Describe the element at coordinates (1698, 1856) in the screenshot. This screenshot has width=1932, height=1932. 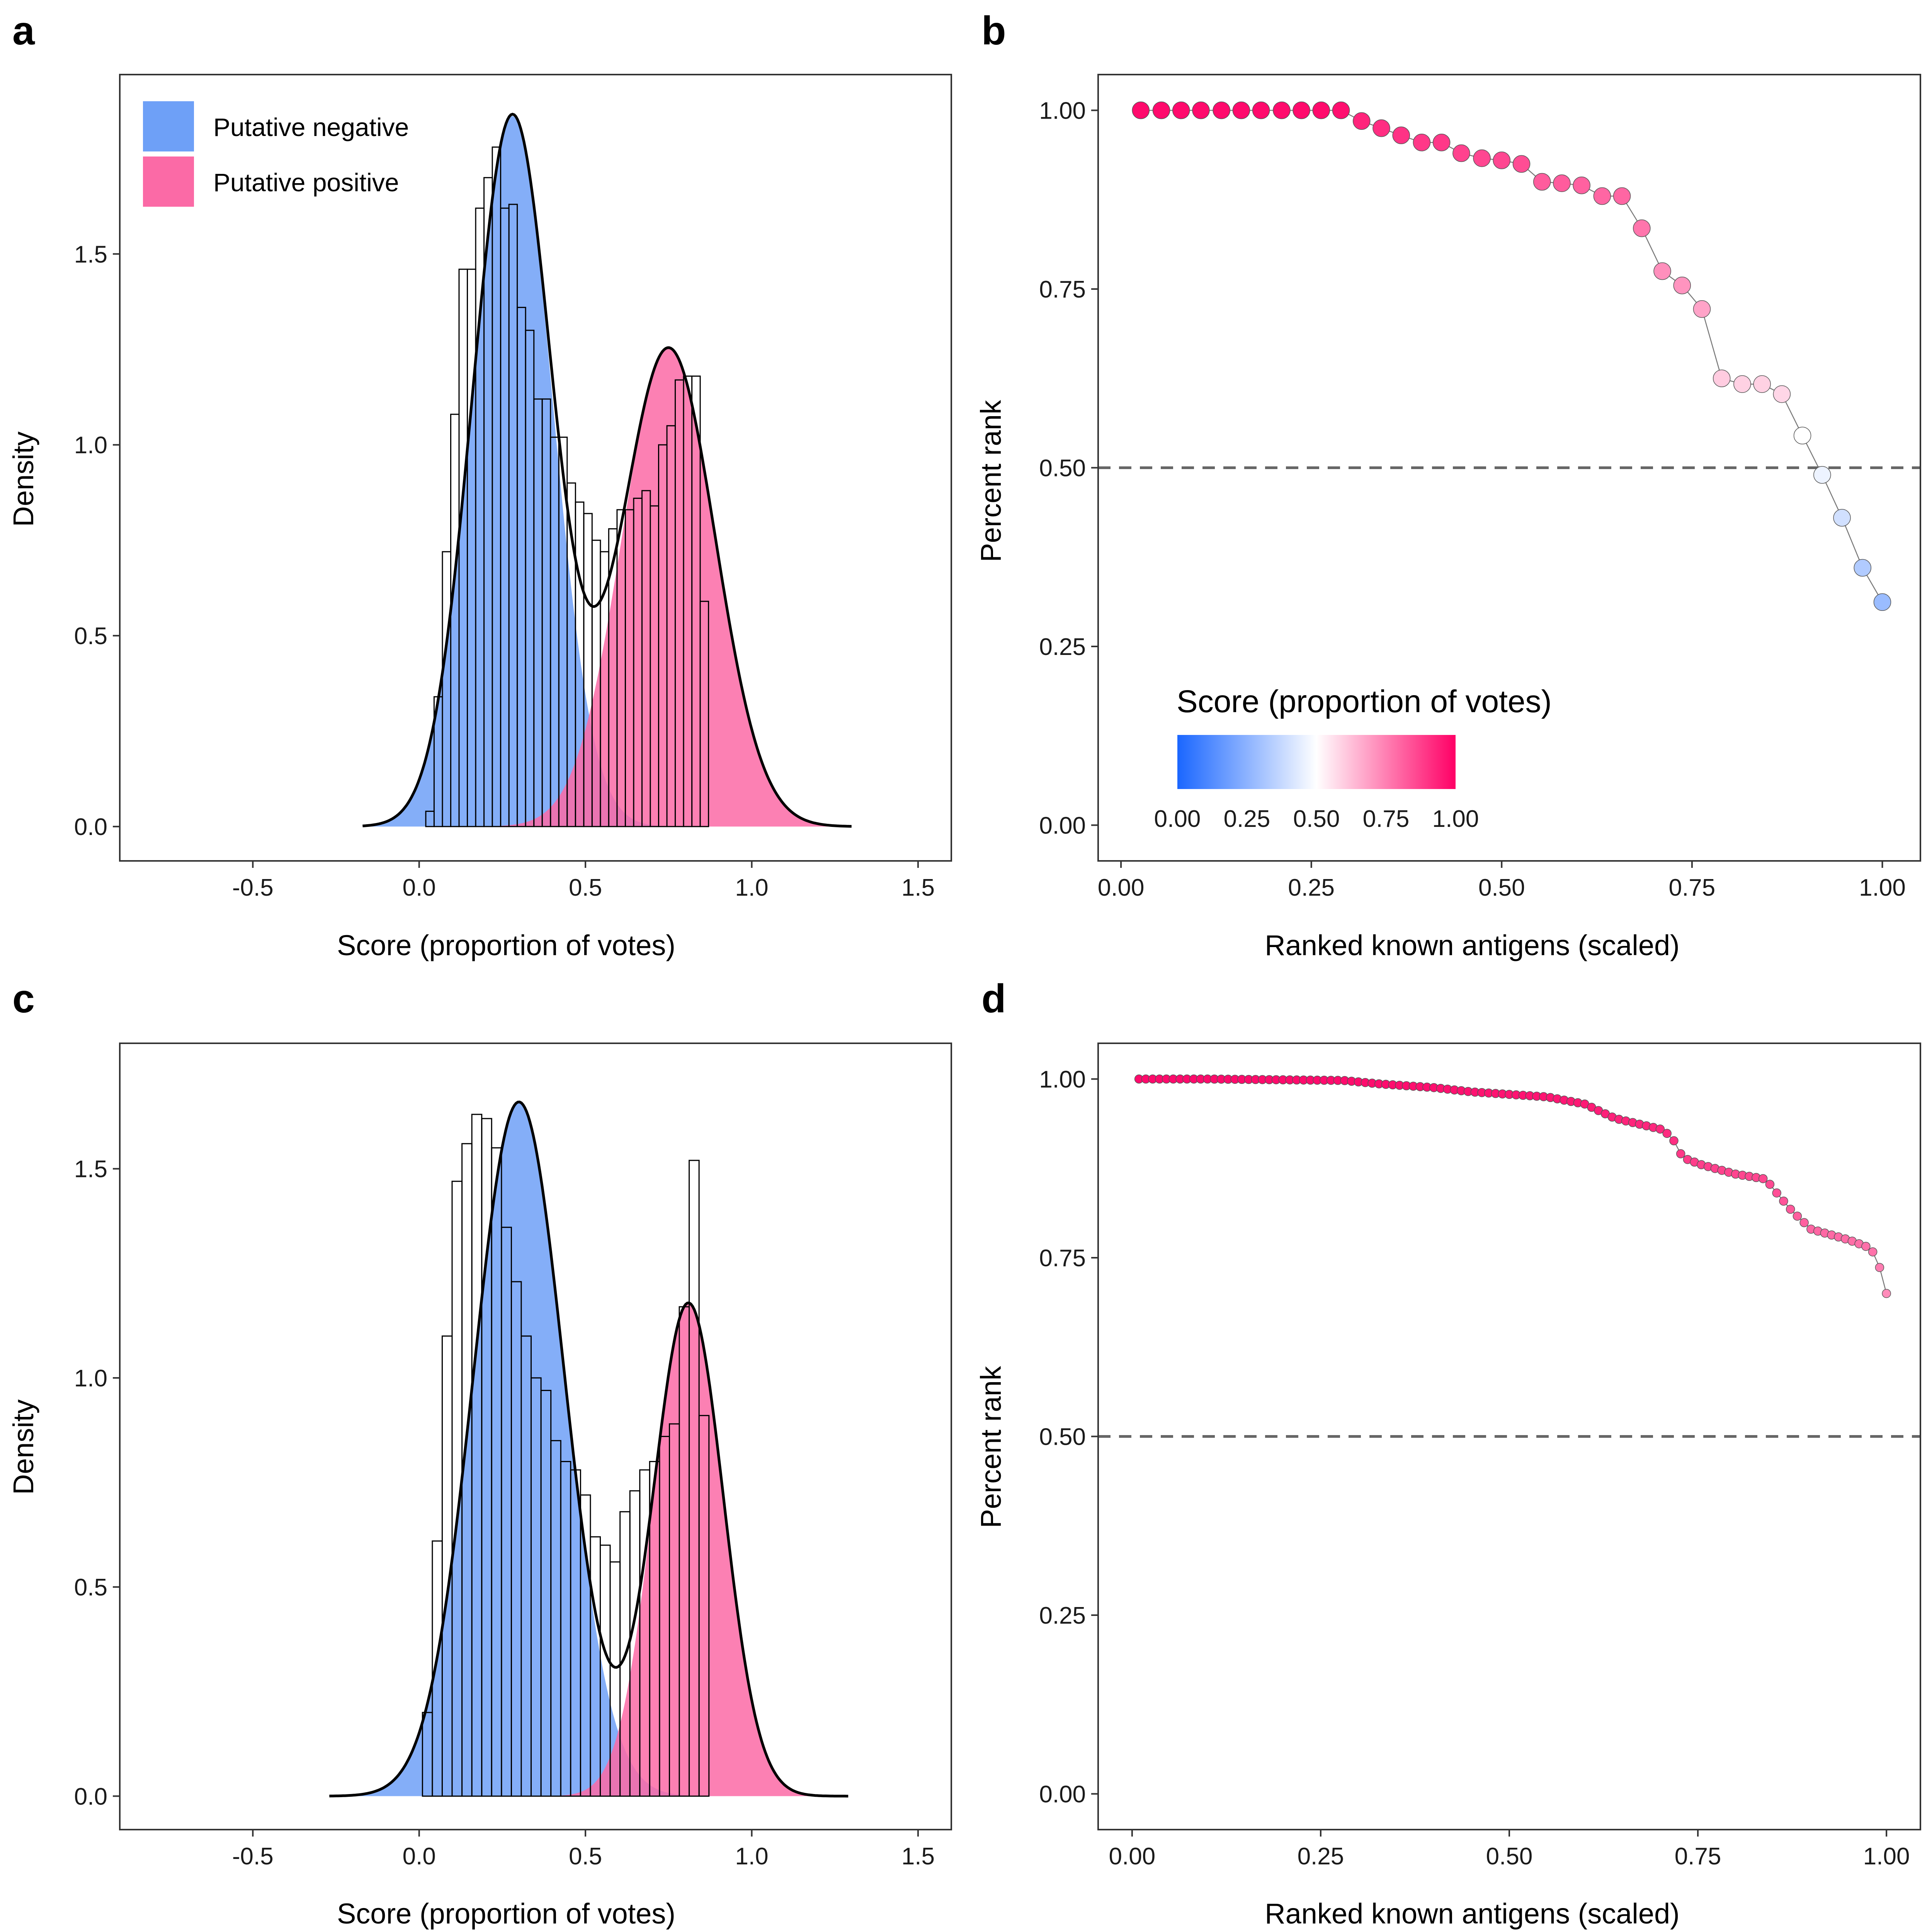
I see `panel-d-x-tick-label: 0.75` at that location.